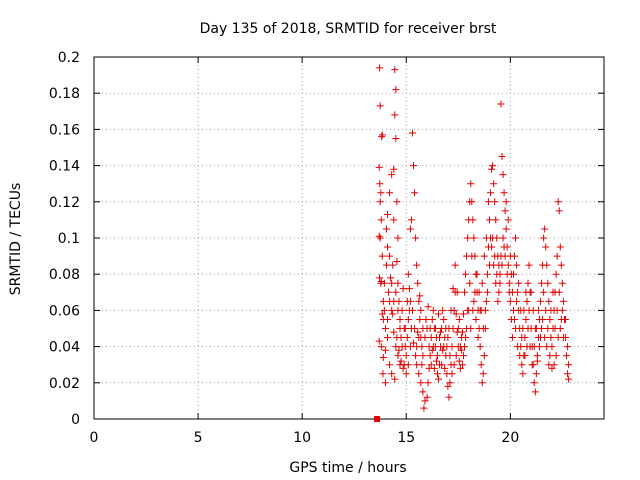 The width and height of the screenshot is (640, 480). Describe the element at coordinates (16, 239) in the screenshot. I see `y-axis-label: SRMTID / TECUs` at that location.